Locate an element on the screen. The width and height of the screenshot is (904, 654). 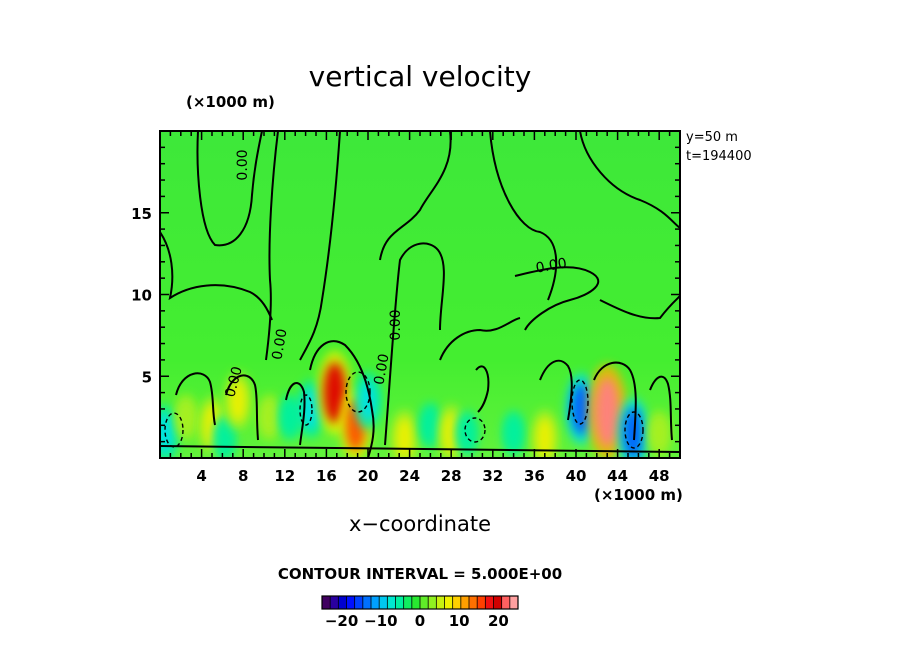
x-tick-label: 44 is located at coordinates (617, 476).